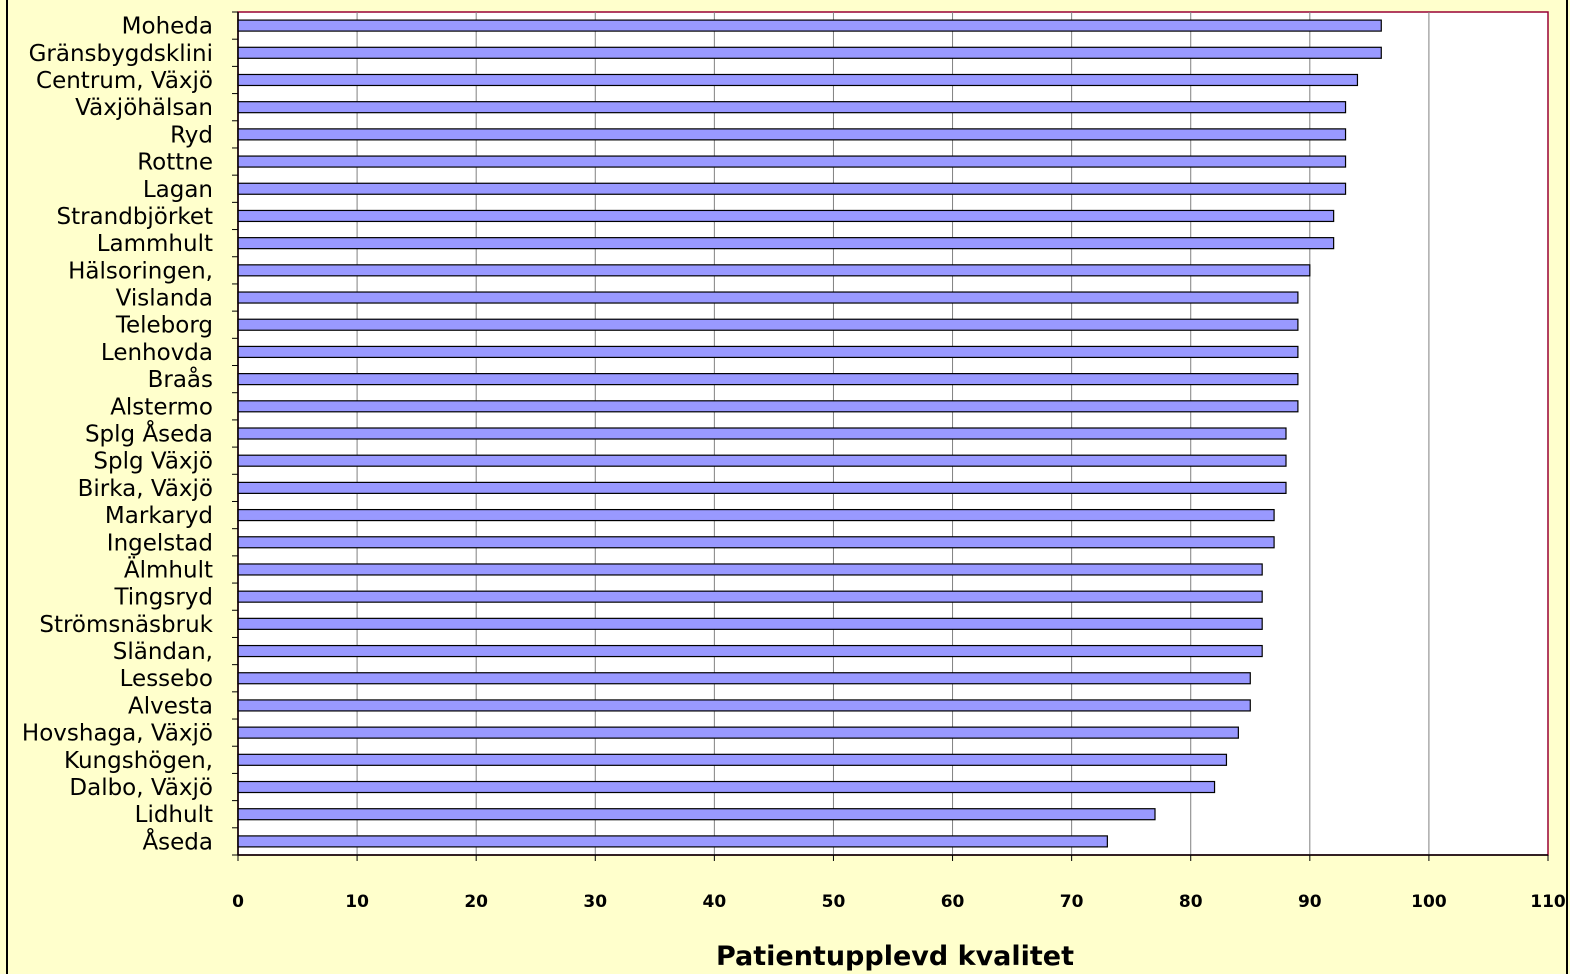  Describe the element at coordinates (155, 244) in the screenshot. I see `category-label: Lammhult` at that location.